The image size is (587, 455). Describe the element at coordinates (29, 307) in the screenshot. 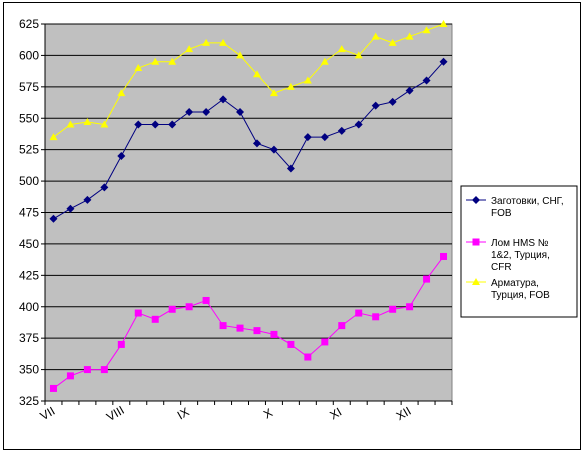

I see `y-tick-label: 400` at that location.